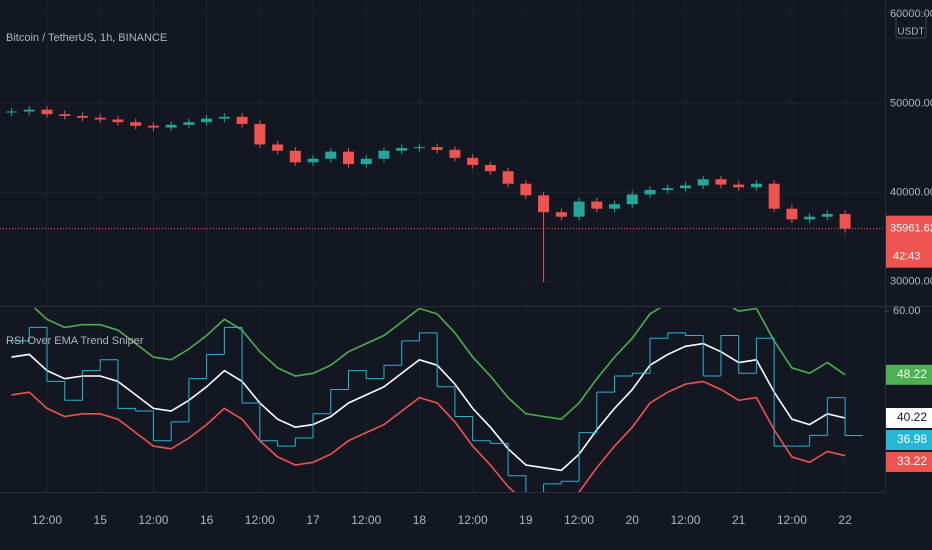 This screenshot has height=550, width=932. I want to click on x-tick-label: 22, so click(845, 520).